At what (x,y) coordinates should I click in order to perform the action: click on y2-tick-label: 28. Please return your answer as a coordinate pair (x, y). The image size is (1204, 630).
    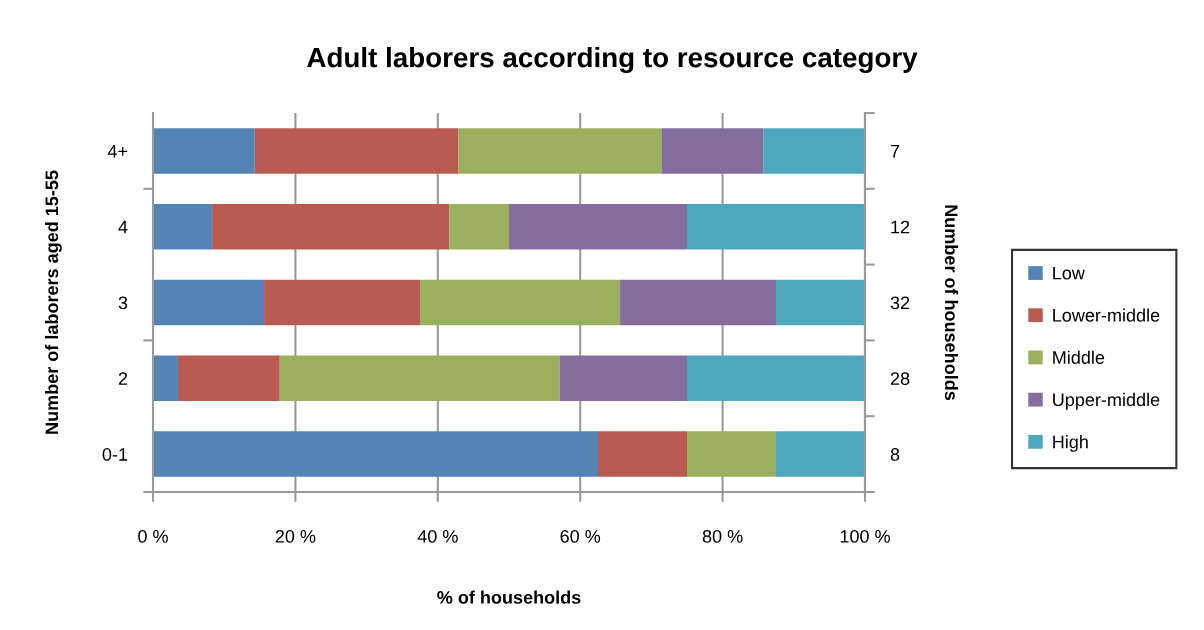
    Looking at the image, I should click on (900, 379).